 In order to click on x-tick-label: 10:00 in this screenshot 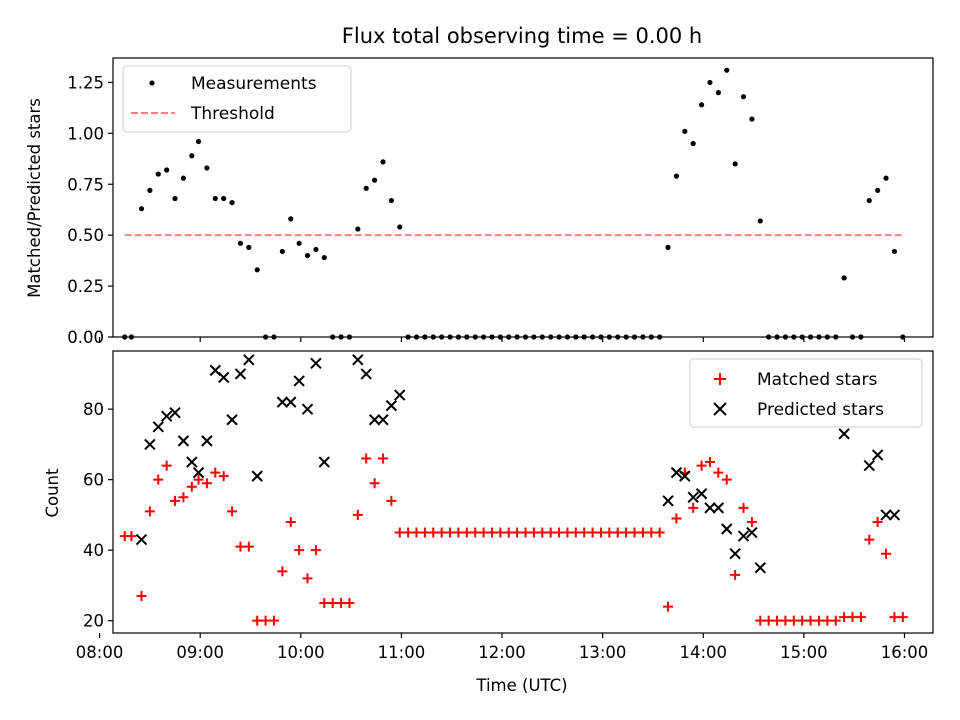, I will do `click(301, 652)`.